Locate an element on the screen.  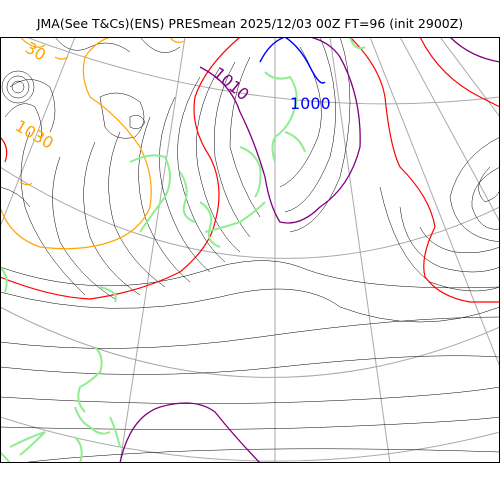
contour-label-1000: 1000 is located at coordinates (310, 103).